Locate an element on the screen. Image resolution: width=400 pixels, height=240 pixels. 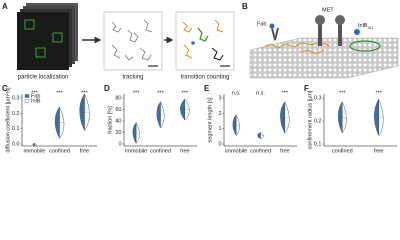
y-tick-label: 80 is located at coordinates (118, 98).